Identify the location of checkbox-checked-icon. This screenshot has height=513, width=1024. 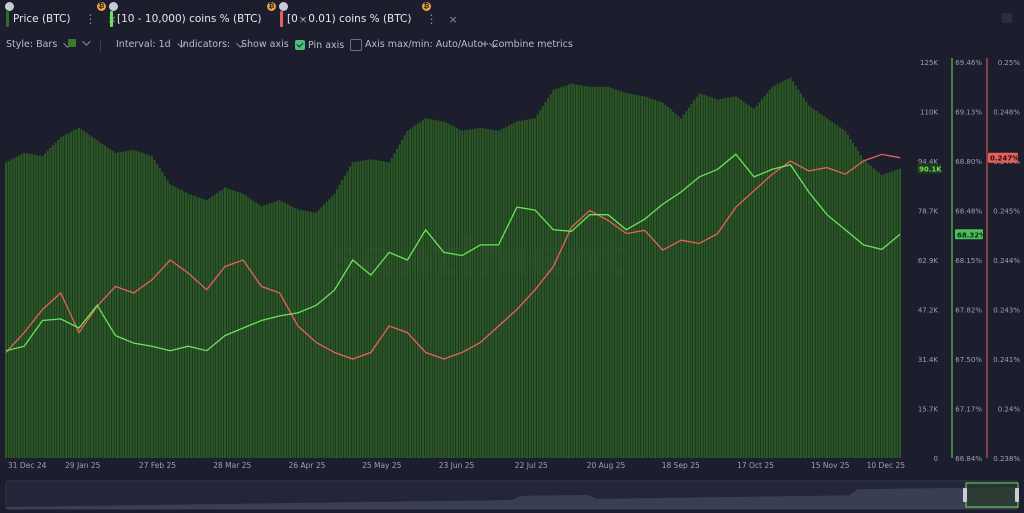
(299, 44).